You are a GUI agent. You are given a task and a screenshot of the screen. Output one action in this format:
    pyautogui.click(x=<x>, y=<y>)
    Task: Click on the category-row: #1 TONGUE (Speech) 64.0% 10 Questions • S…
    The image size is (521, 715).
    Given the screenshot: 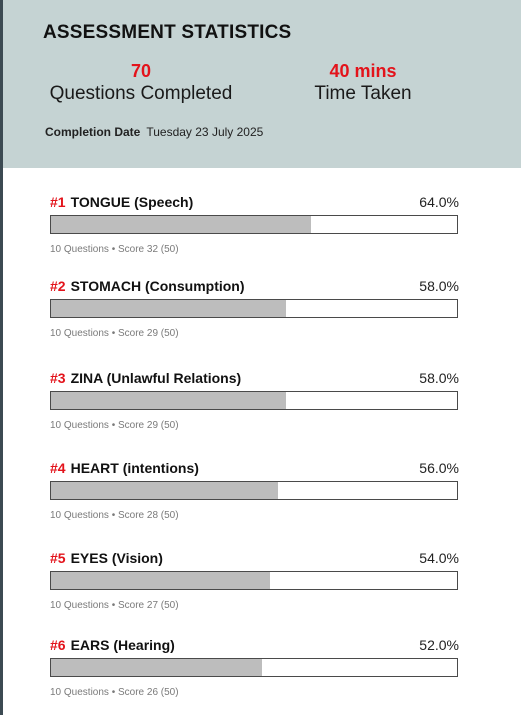 What is the action you would take?
    pyautogui.click(x=255, y=229)
    